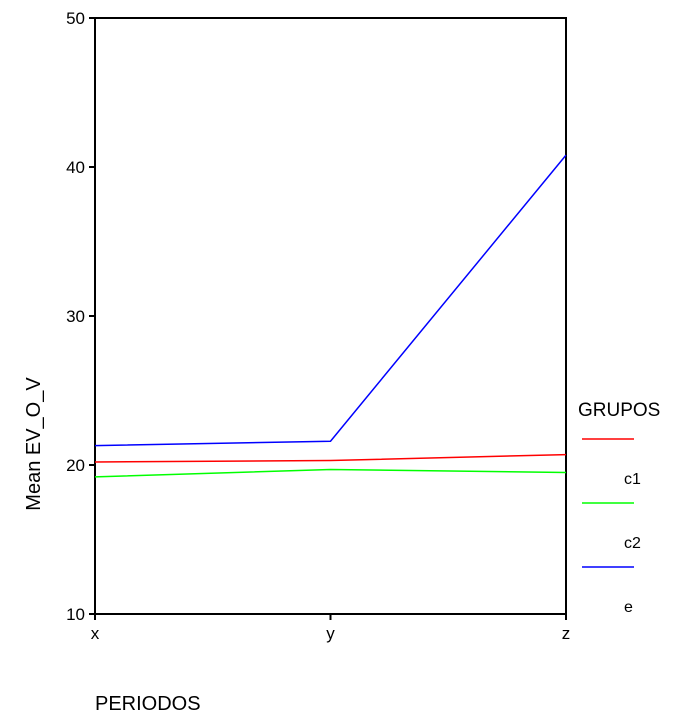 Image resolution: width=692 pixels, height=719 pixels. I want to click on x-tick-label: y, so click(330, 633).